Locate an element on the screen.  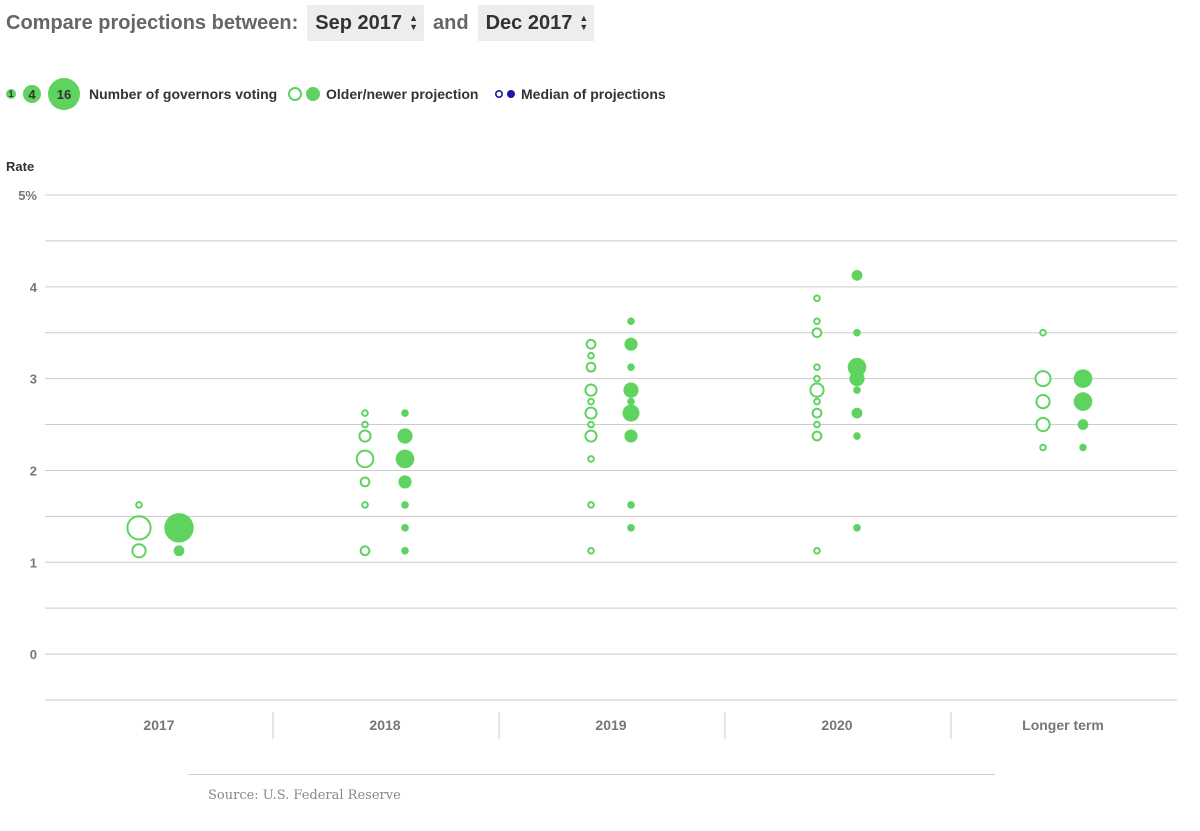
y-tick-label: 1 is located at coordinates (33, 562).